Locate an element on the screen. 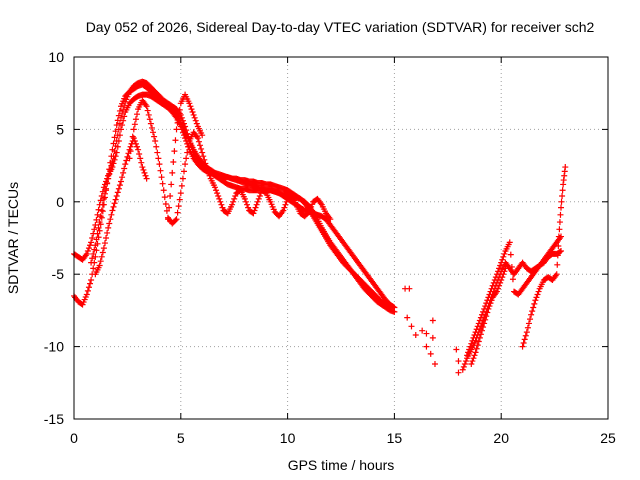 This screenshot has width=640, height=480. x-tick-label: 20 is located at coordinates (501, 438).